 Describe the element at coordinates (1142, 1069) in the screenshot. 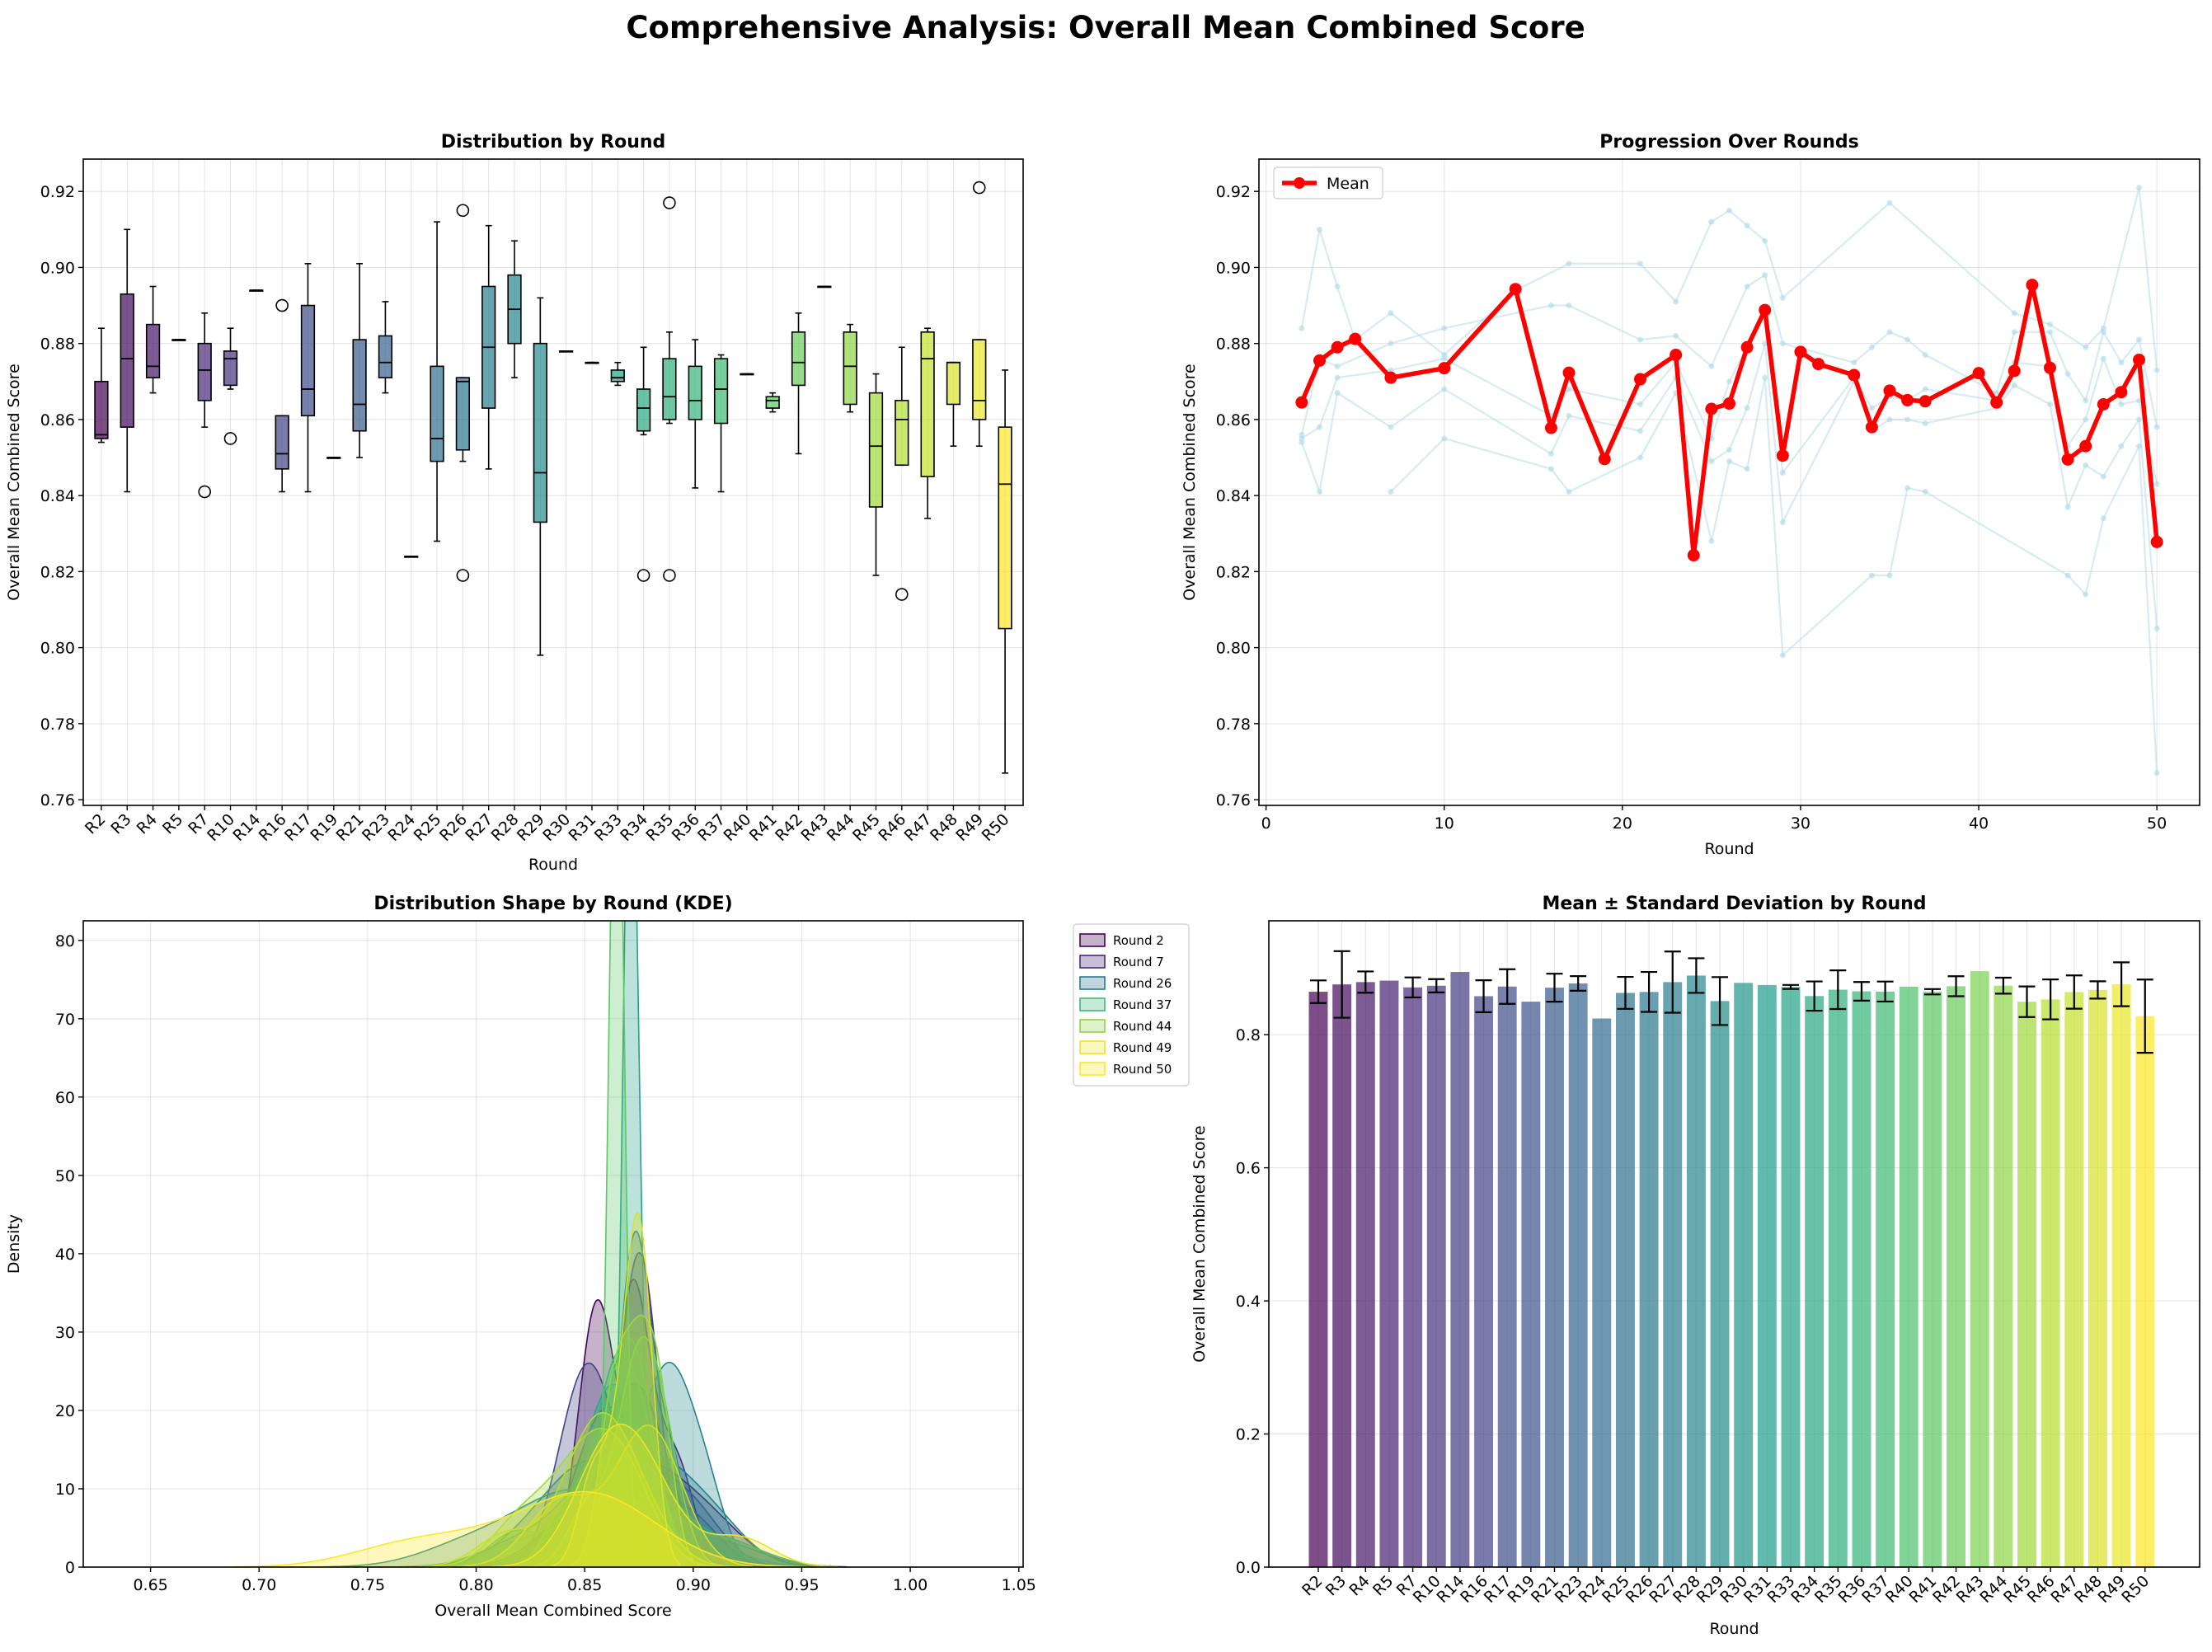

I see `kde-legend-label: Round 50` at that location.